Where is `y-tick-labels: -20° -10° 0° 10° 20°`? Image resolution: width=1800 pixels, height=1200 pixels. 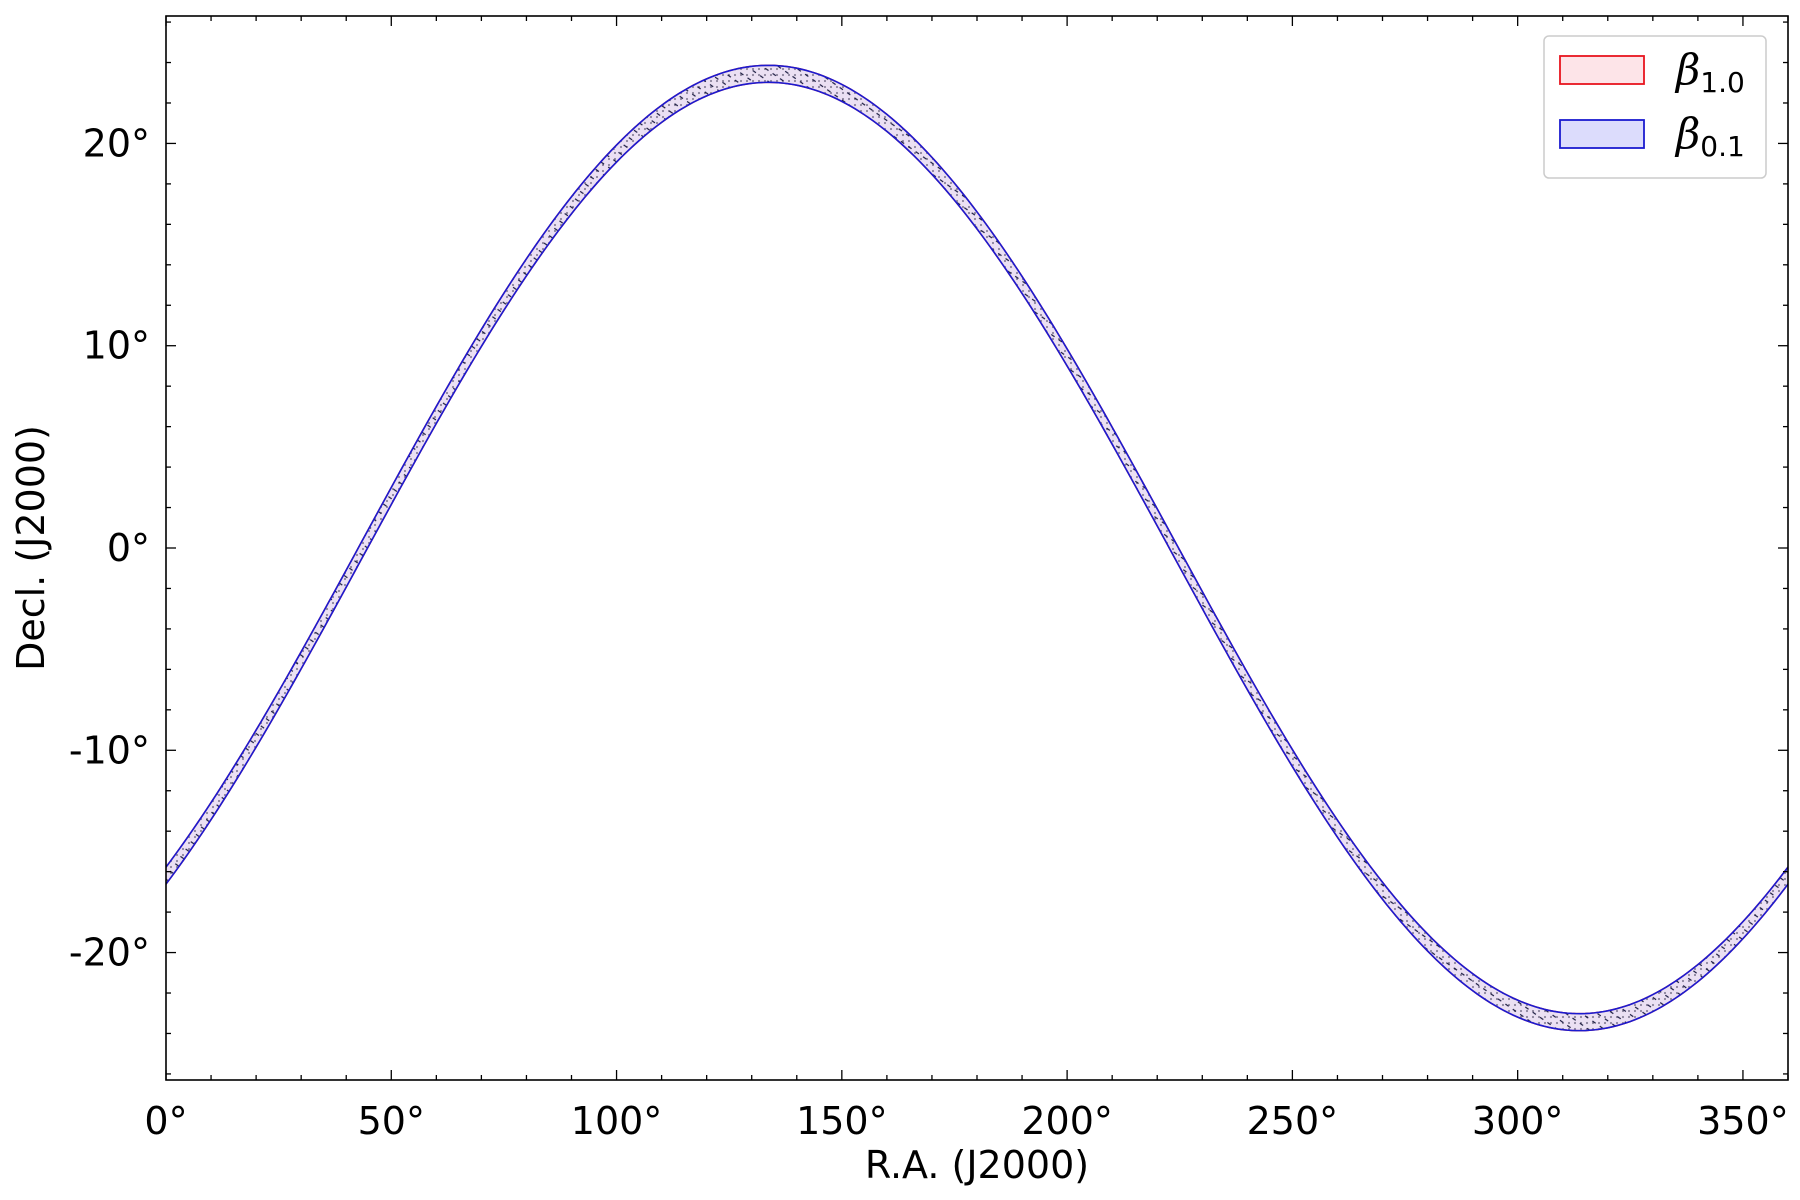 y-tick-labels: -20° -10° 0° 10° 20° is located at coordinates (109, 547).